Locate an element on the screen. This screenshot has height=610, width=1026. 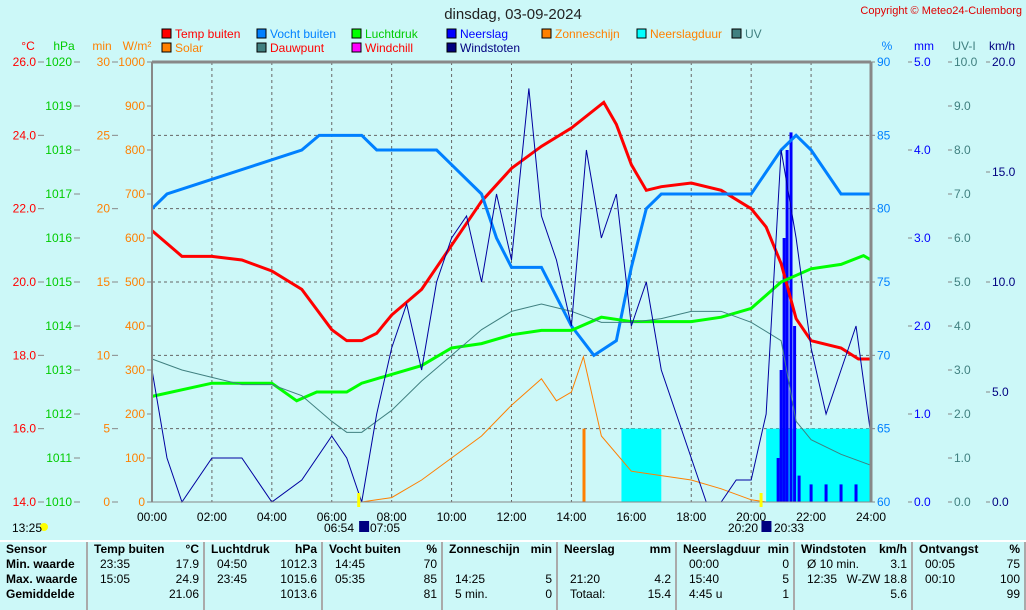
table-cell: 00:05 is located at coordinates (940, 564).